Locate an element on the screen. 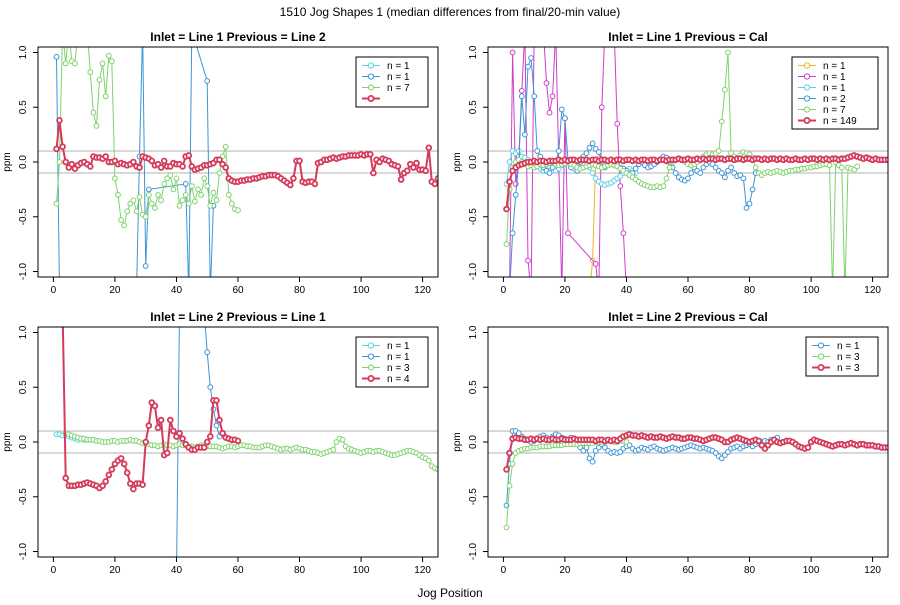  series-line is located at coordinates (568, 162).